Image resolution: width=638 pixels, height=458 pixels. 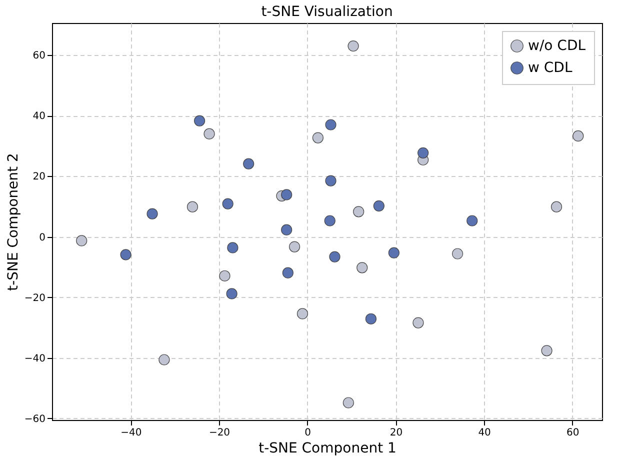 What do you see at coordinates (327, 12) in the screenshot?
I see `chart-title: t-SNE Visualization` at bounding box center [327, 12].